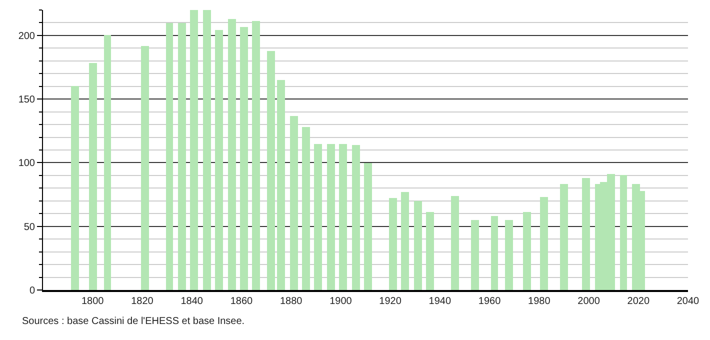 This screenshot has height=340, width=710. Describe the element at coordinates (638, 301) in the screenshot. I see `x-tick-label: 2020` at that location.